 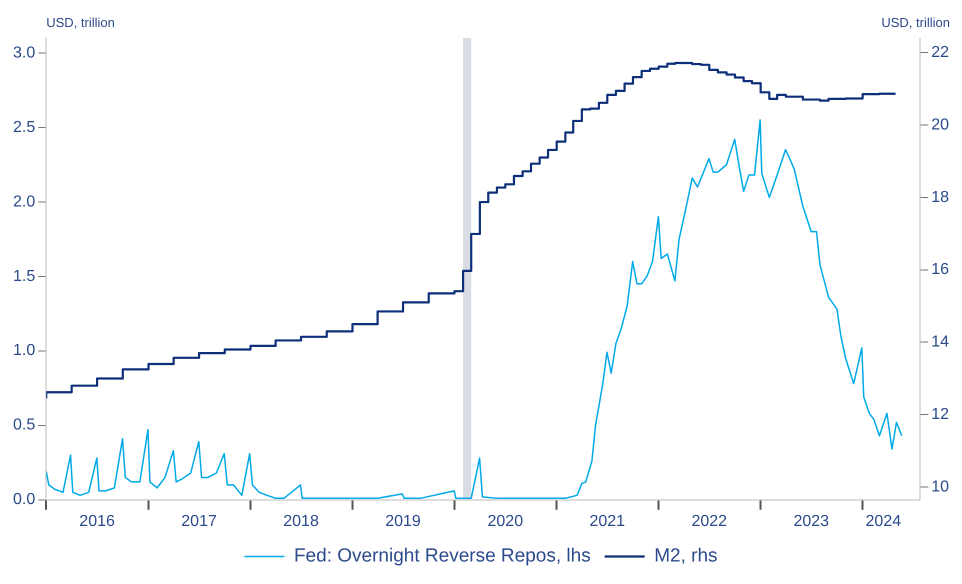 I want to click on x-tick-label: 2018, so click(x=301, y=521).